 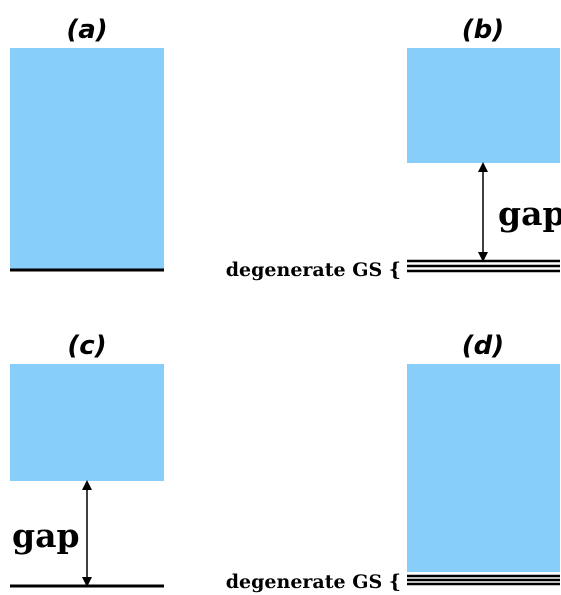 What do you see at coordinates (483, 468) in the screenshot?
I see `panel-d-continuum` at bounding box center [483, 468].